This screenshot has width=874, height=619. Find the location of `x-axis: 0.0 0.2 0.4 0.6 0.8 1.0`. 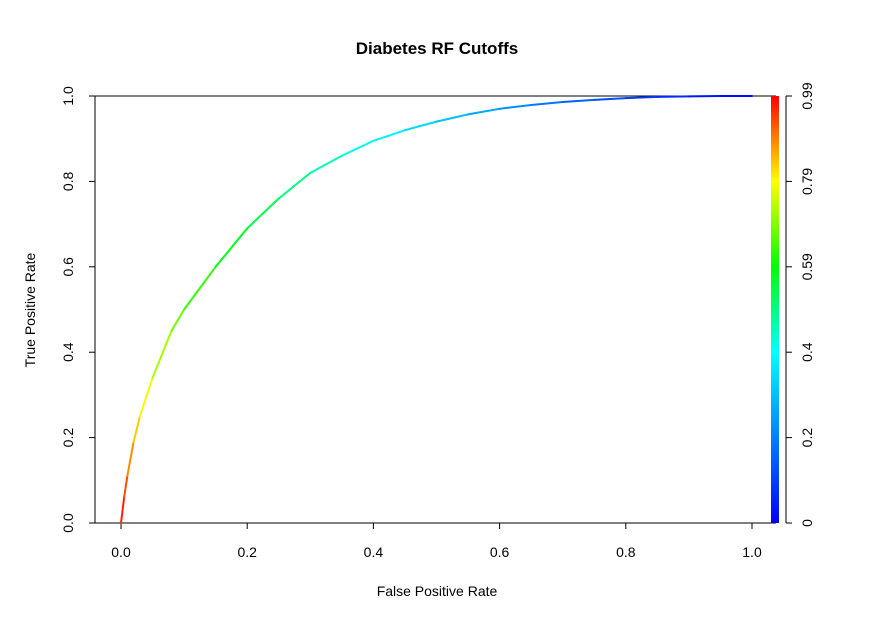

x-axis: 0.0 0.2 0.4 0.6 0.8 1.0 is located at coordinates (436, 541).